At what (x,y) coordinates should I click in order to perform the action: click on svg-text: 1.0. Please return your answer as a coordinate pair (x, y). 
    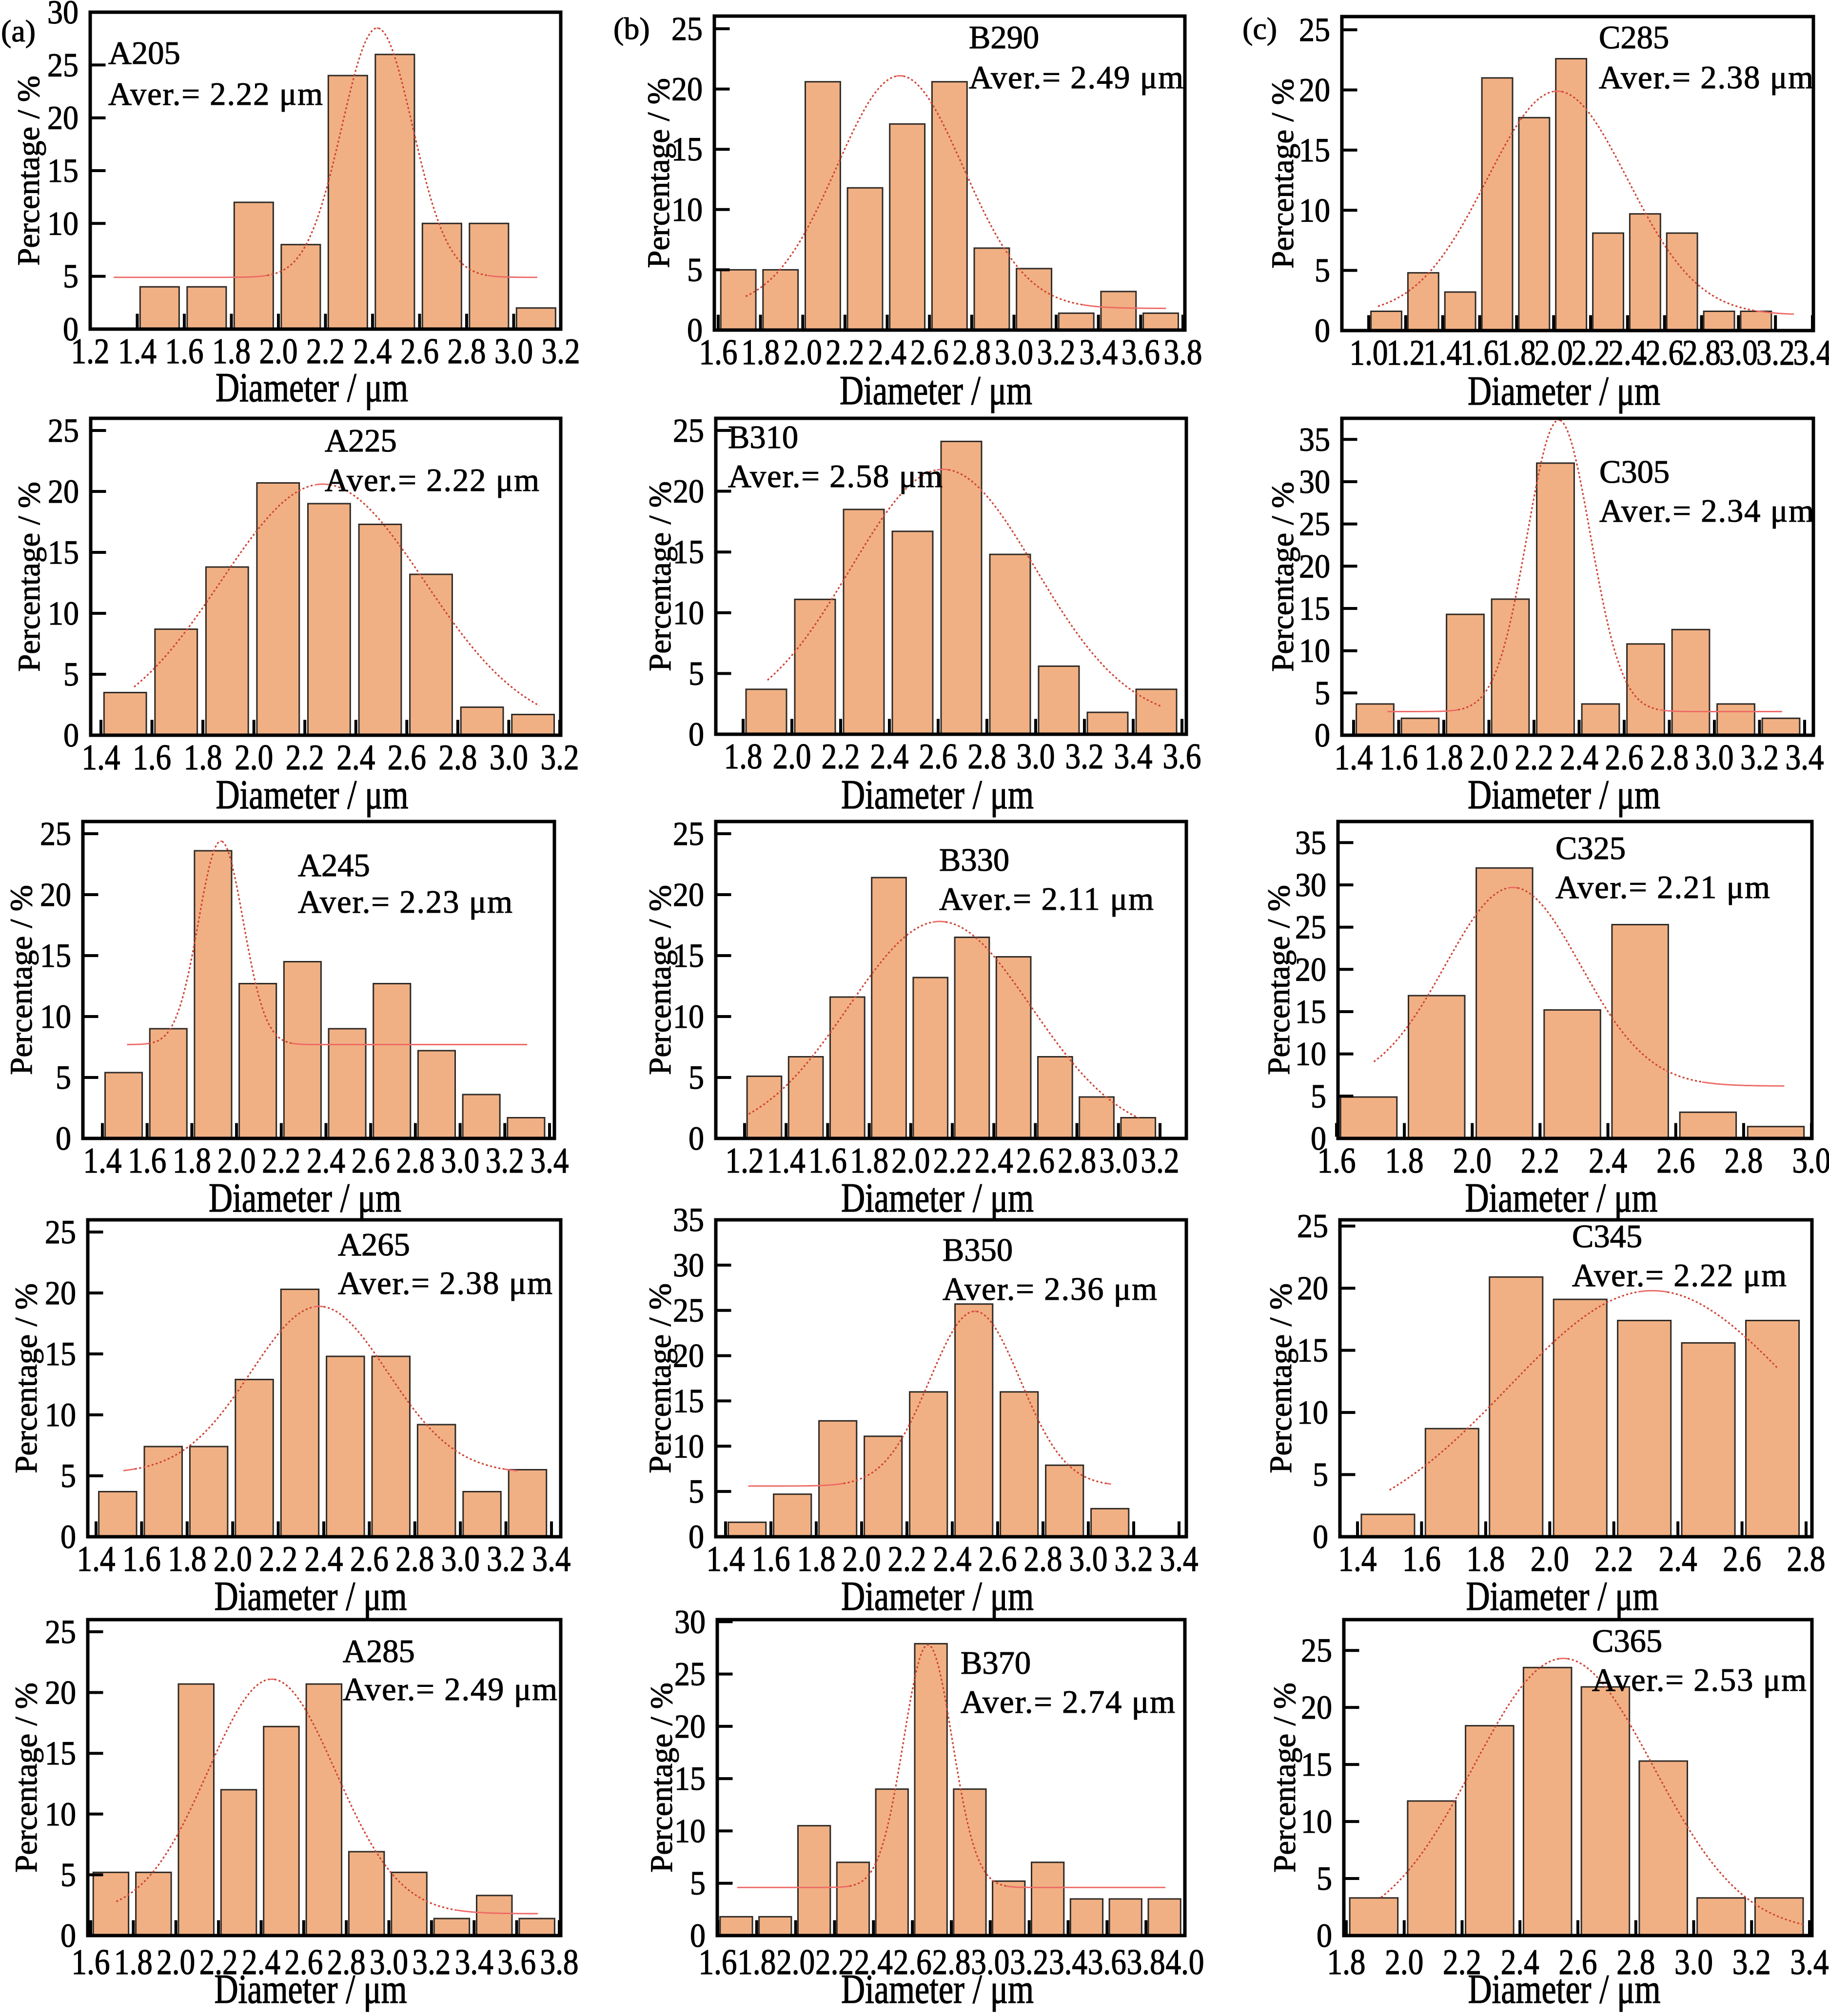
    Looking at the image, I should click on (1369, 352).